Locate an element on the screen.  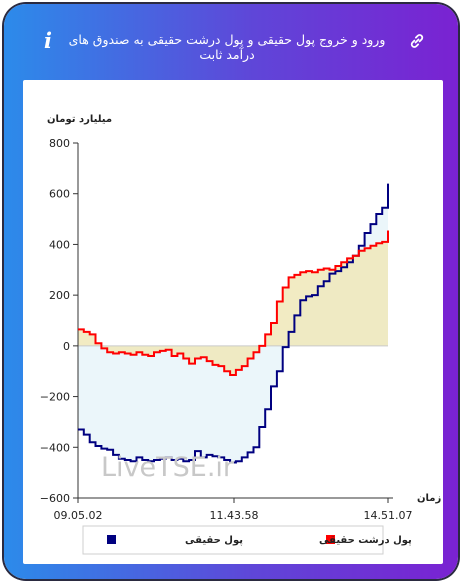
x-tick-label: 14.51.07 is located at coordinates (388, 515).